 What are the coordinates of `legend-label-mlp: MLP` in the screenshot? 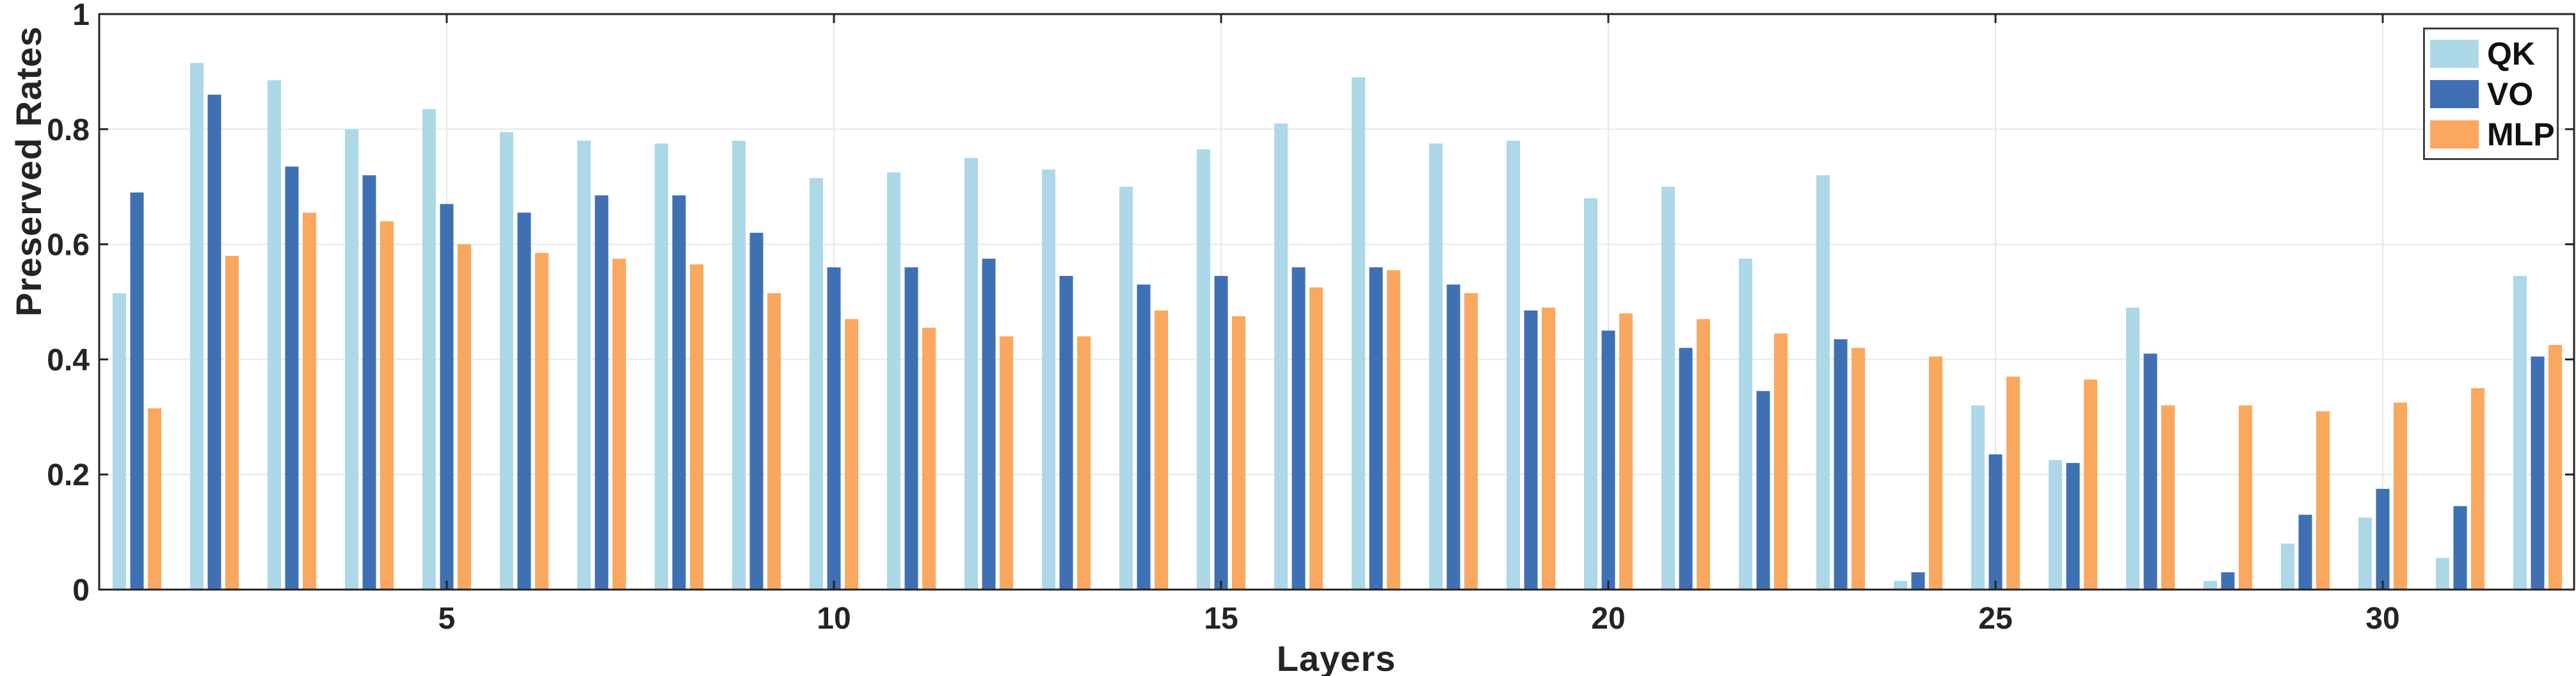 It's located at (2521, 134).